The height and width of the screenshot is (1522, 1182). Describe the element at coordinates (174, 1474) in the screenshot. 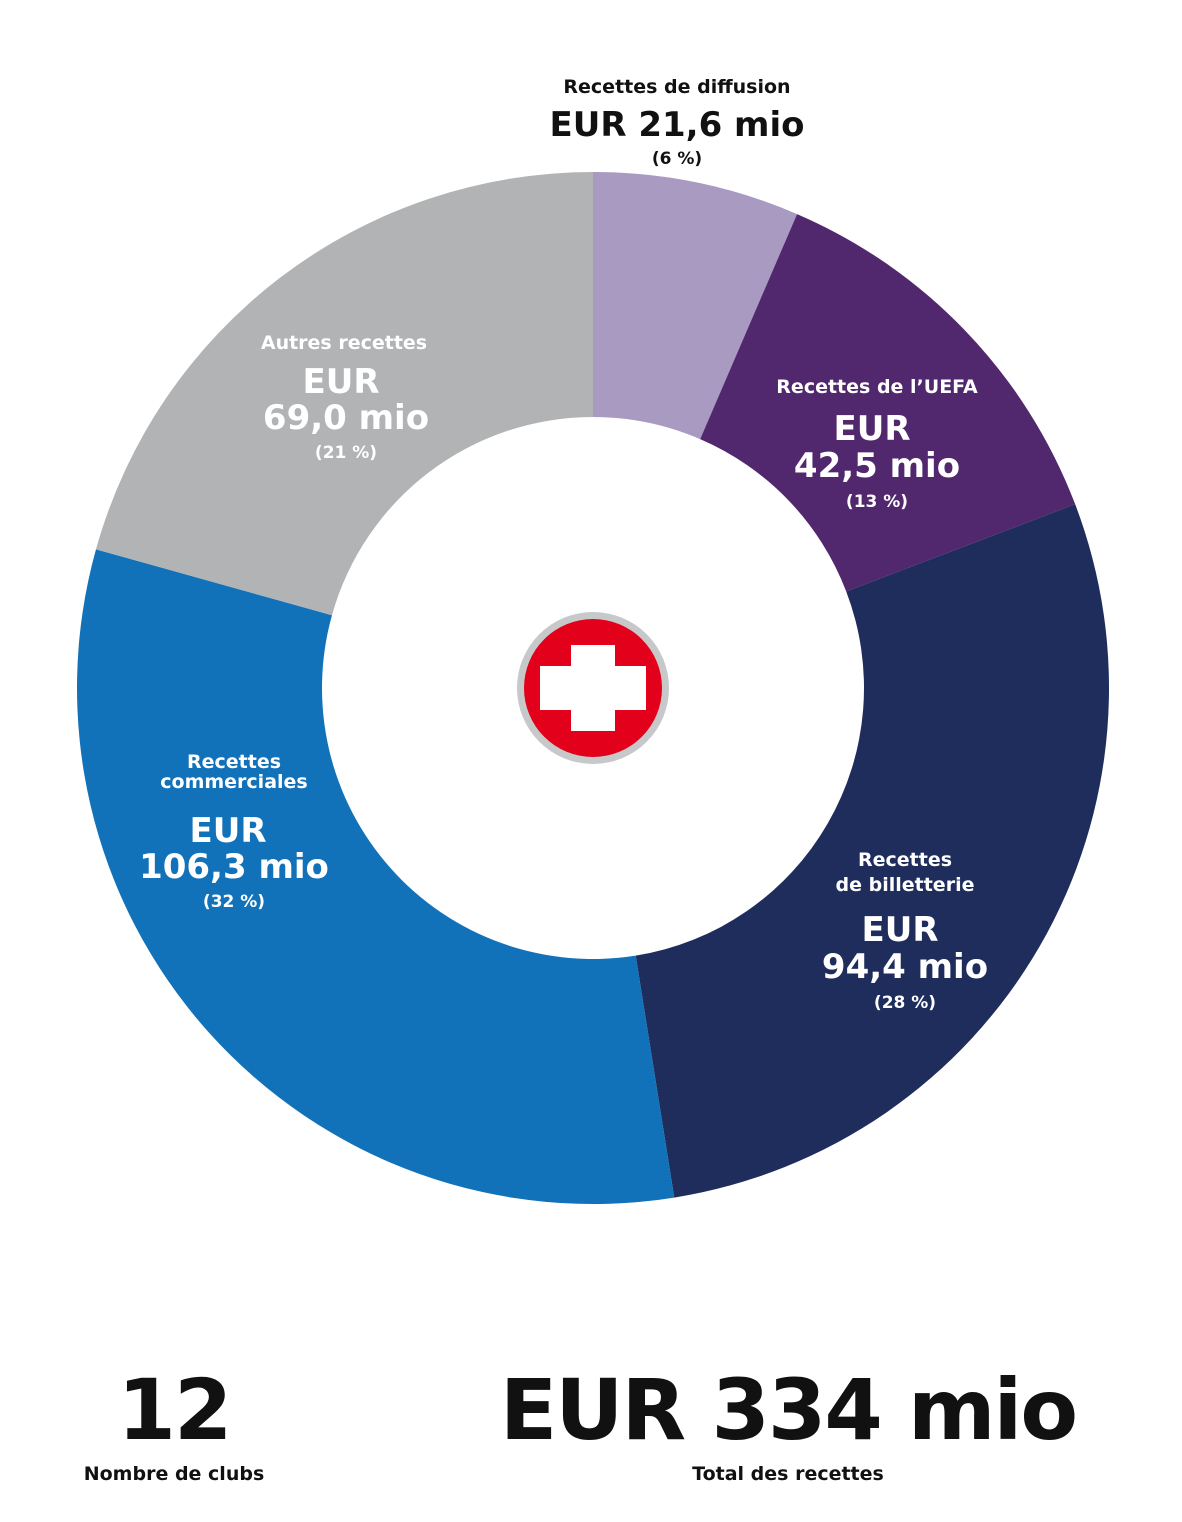

I see `clubs-label: Nombre de clubs` at that location.